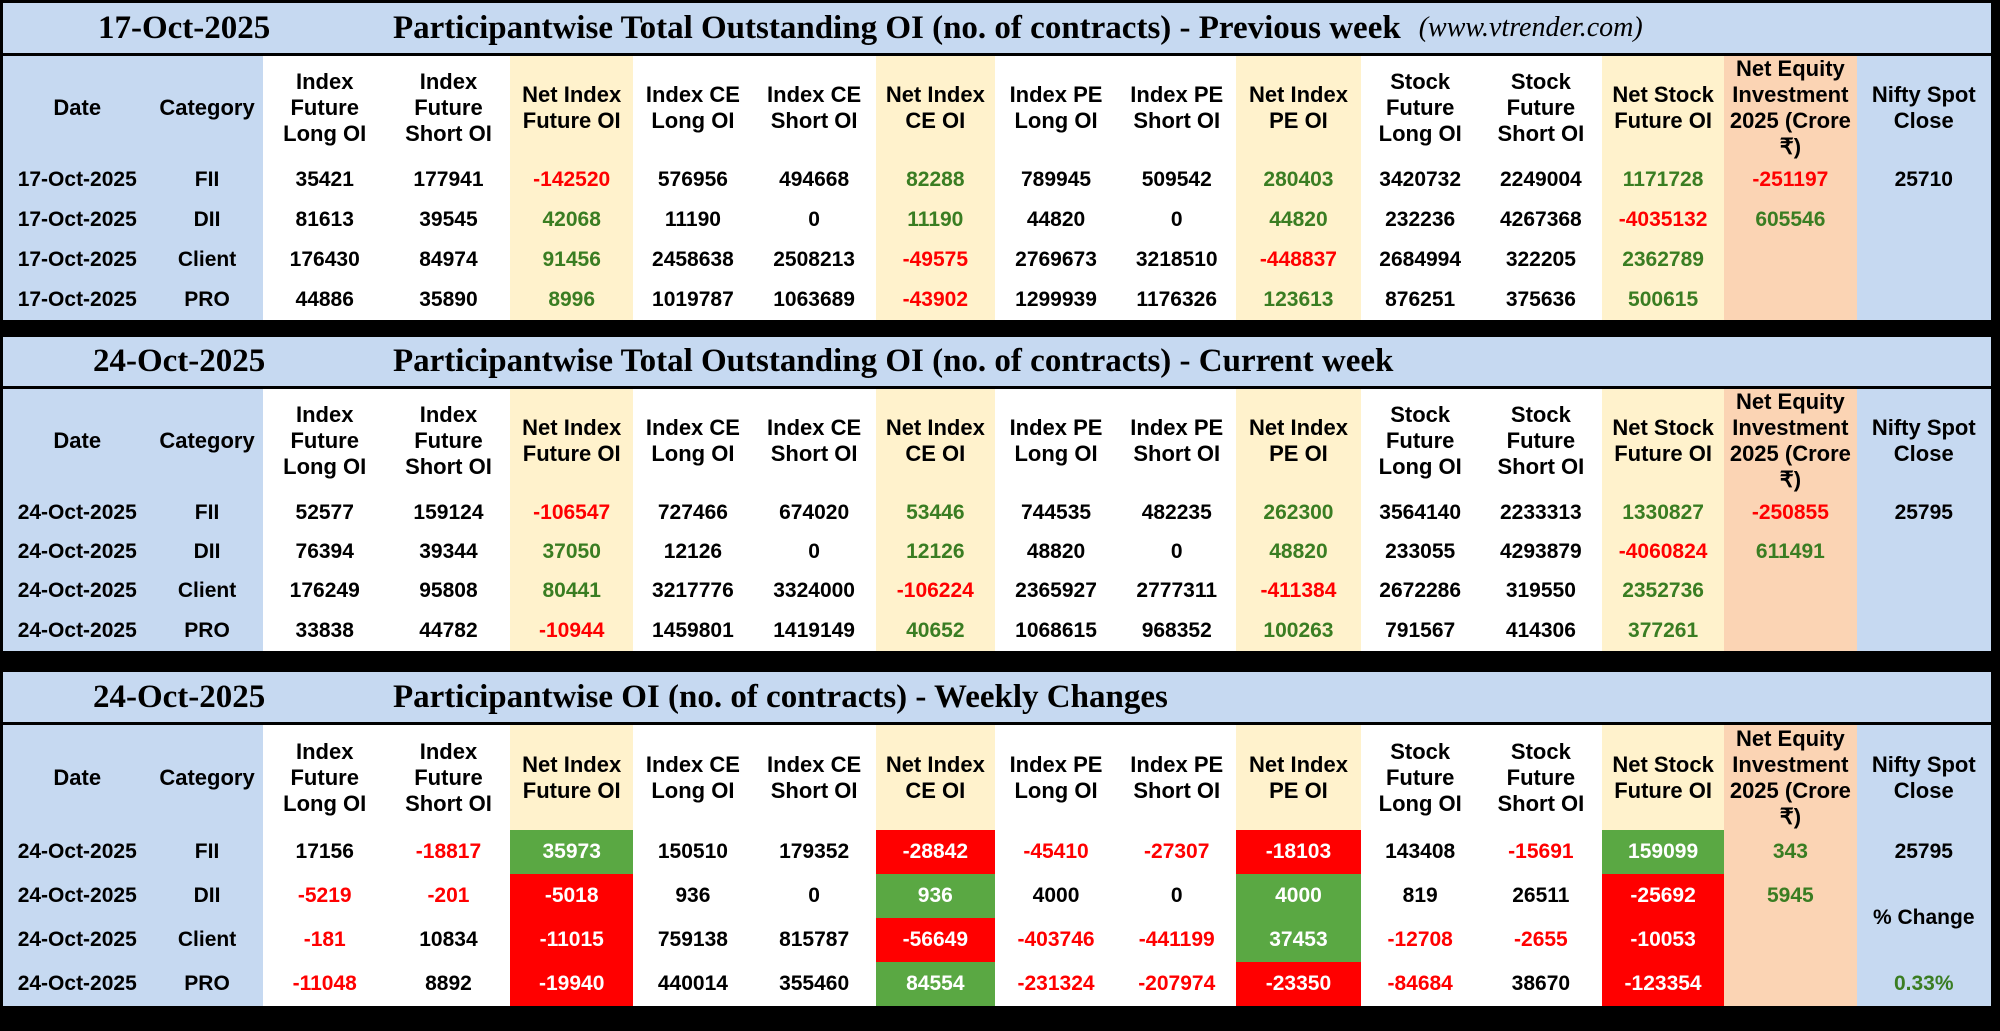 The height and width of the screenshot is (1031, 2000). I want to click on cell-index-pe-long-oi: -231324, so click(1056, 984).